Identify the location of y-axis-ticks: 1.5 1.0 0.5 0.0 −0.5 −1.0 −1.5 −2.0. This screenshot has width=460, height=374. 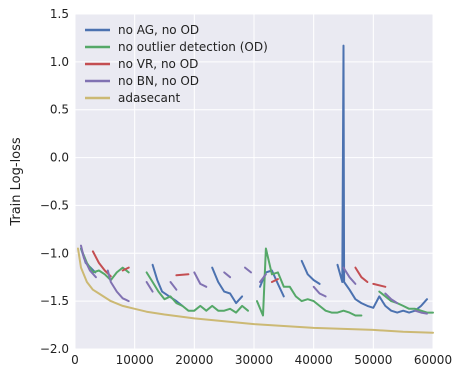
(54, 181).